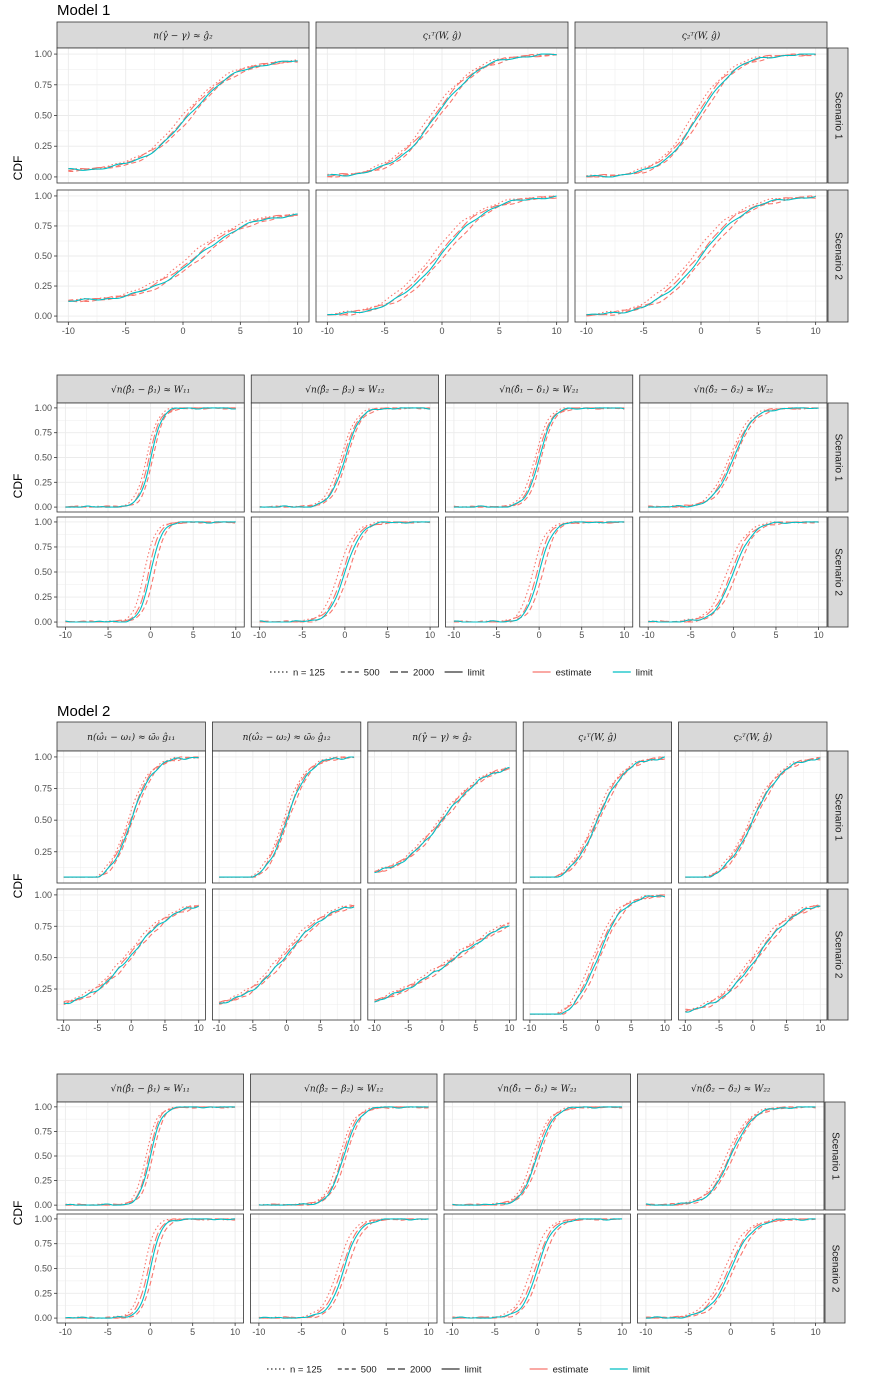 Image resolution: width=869 pixels, height=1380 pixels. I want to click on column-strip-label: √n(β̂₂ − β₂) ≈ W₁₂, so click(345, 390).